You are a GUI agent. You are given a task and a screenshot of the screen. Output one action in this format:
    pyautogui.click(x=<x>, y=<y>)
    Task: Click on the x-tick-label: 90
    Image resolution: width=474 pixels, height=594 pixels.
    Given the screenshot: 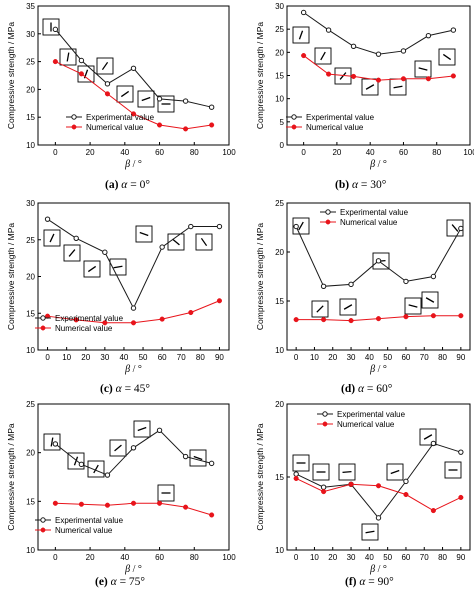 What is the action you would take?
    pyautogui.click(x=460, y=357)
    